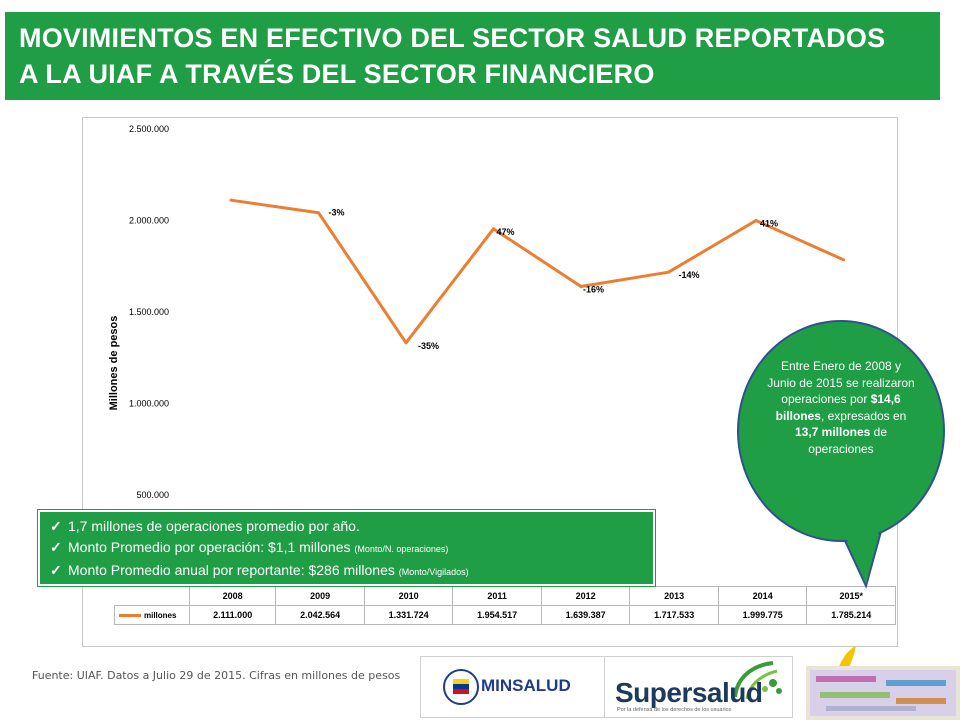 The height and width of the screenshot is (720, 960). What do you see at coordinates (689, 692) in the screenshot?
I see `supersalud-wordmark: Supersalud` at bounding box center [689, 692].